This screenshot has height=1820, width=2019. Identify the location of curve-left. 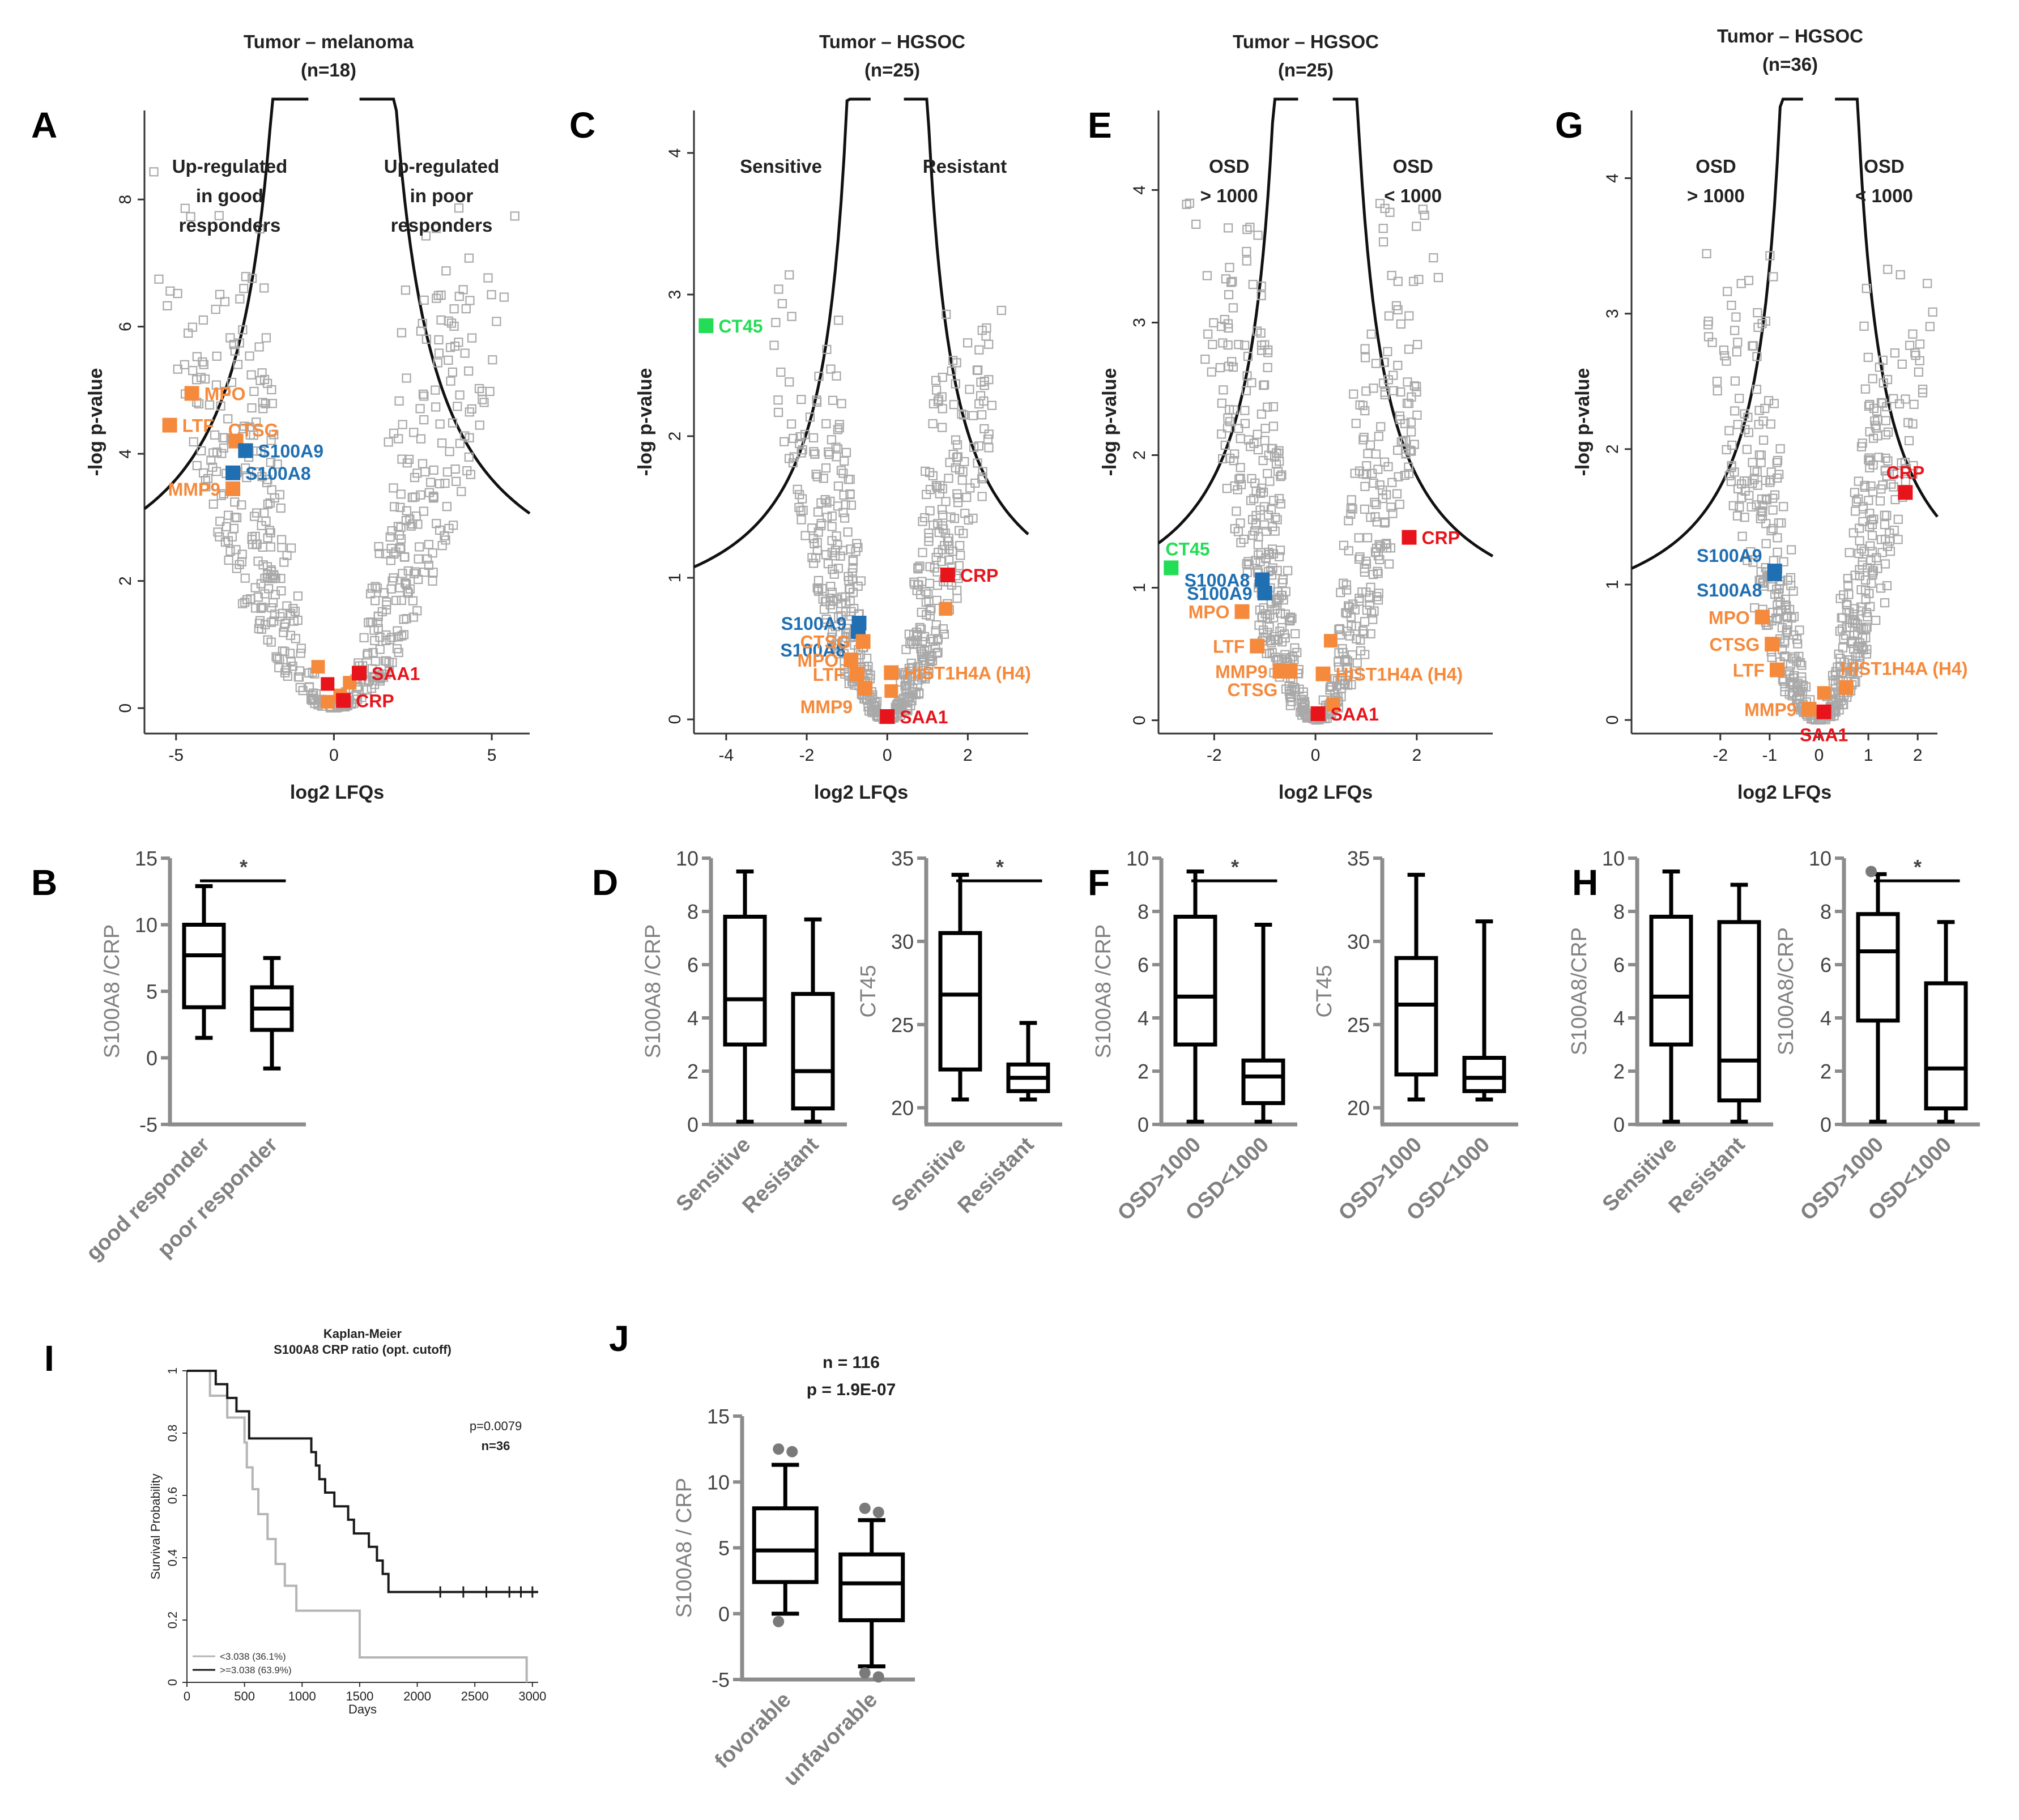
(782, 333).